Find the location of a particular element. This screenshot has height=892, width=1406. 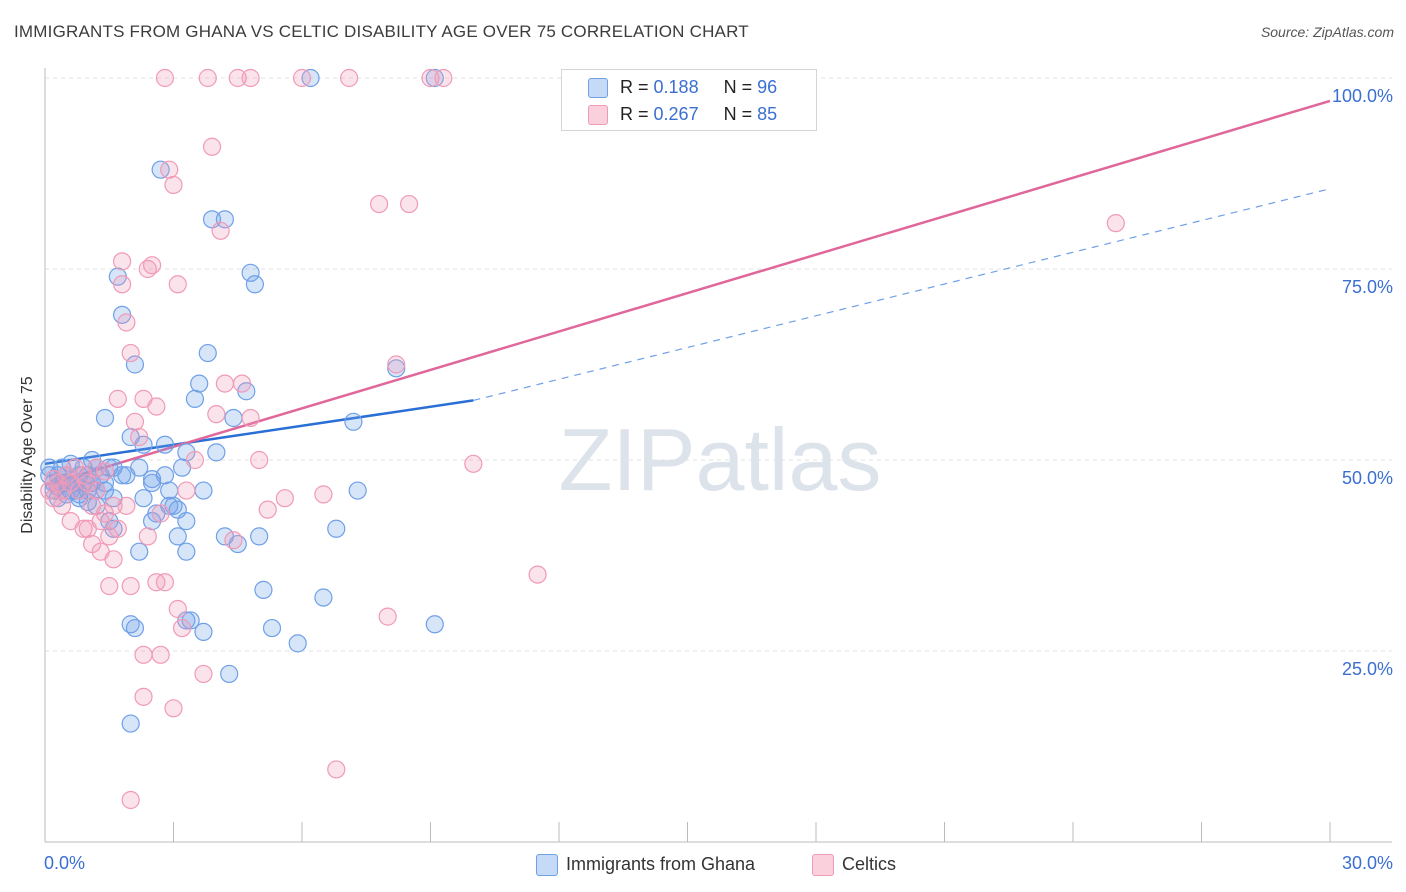

correlation-legend: R = 0.188 N = 96 R = 0.267 N = 85 is located at coordinates (689, 100).